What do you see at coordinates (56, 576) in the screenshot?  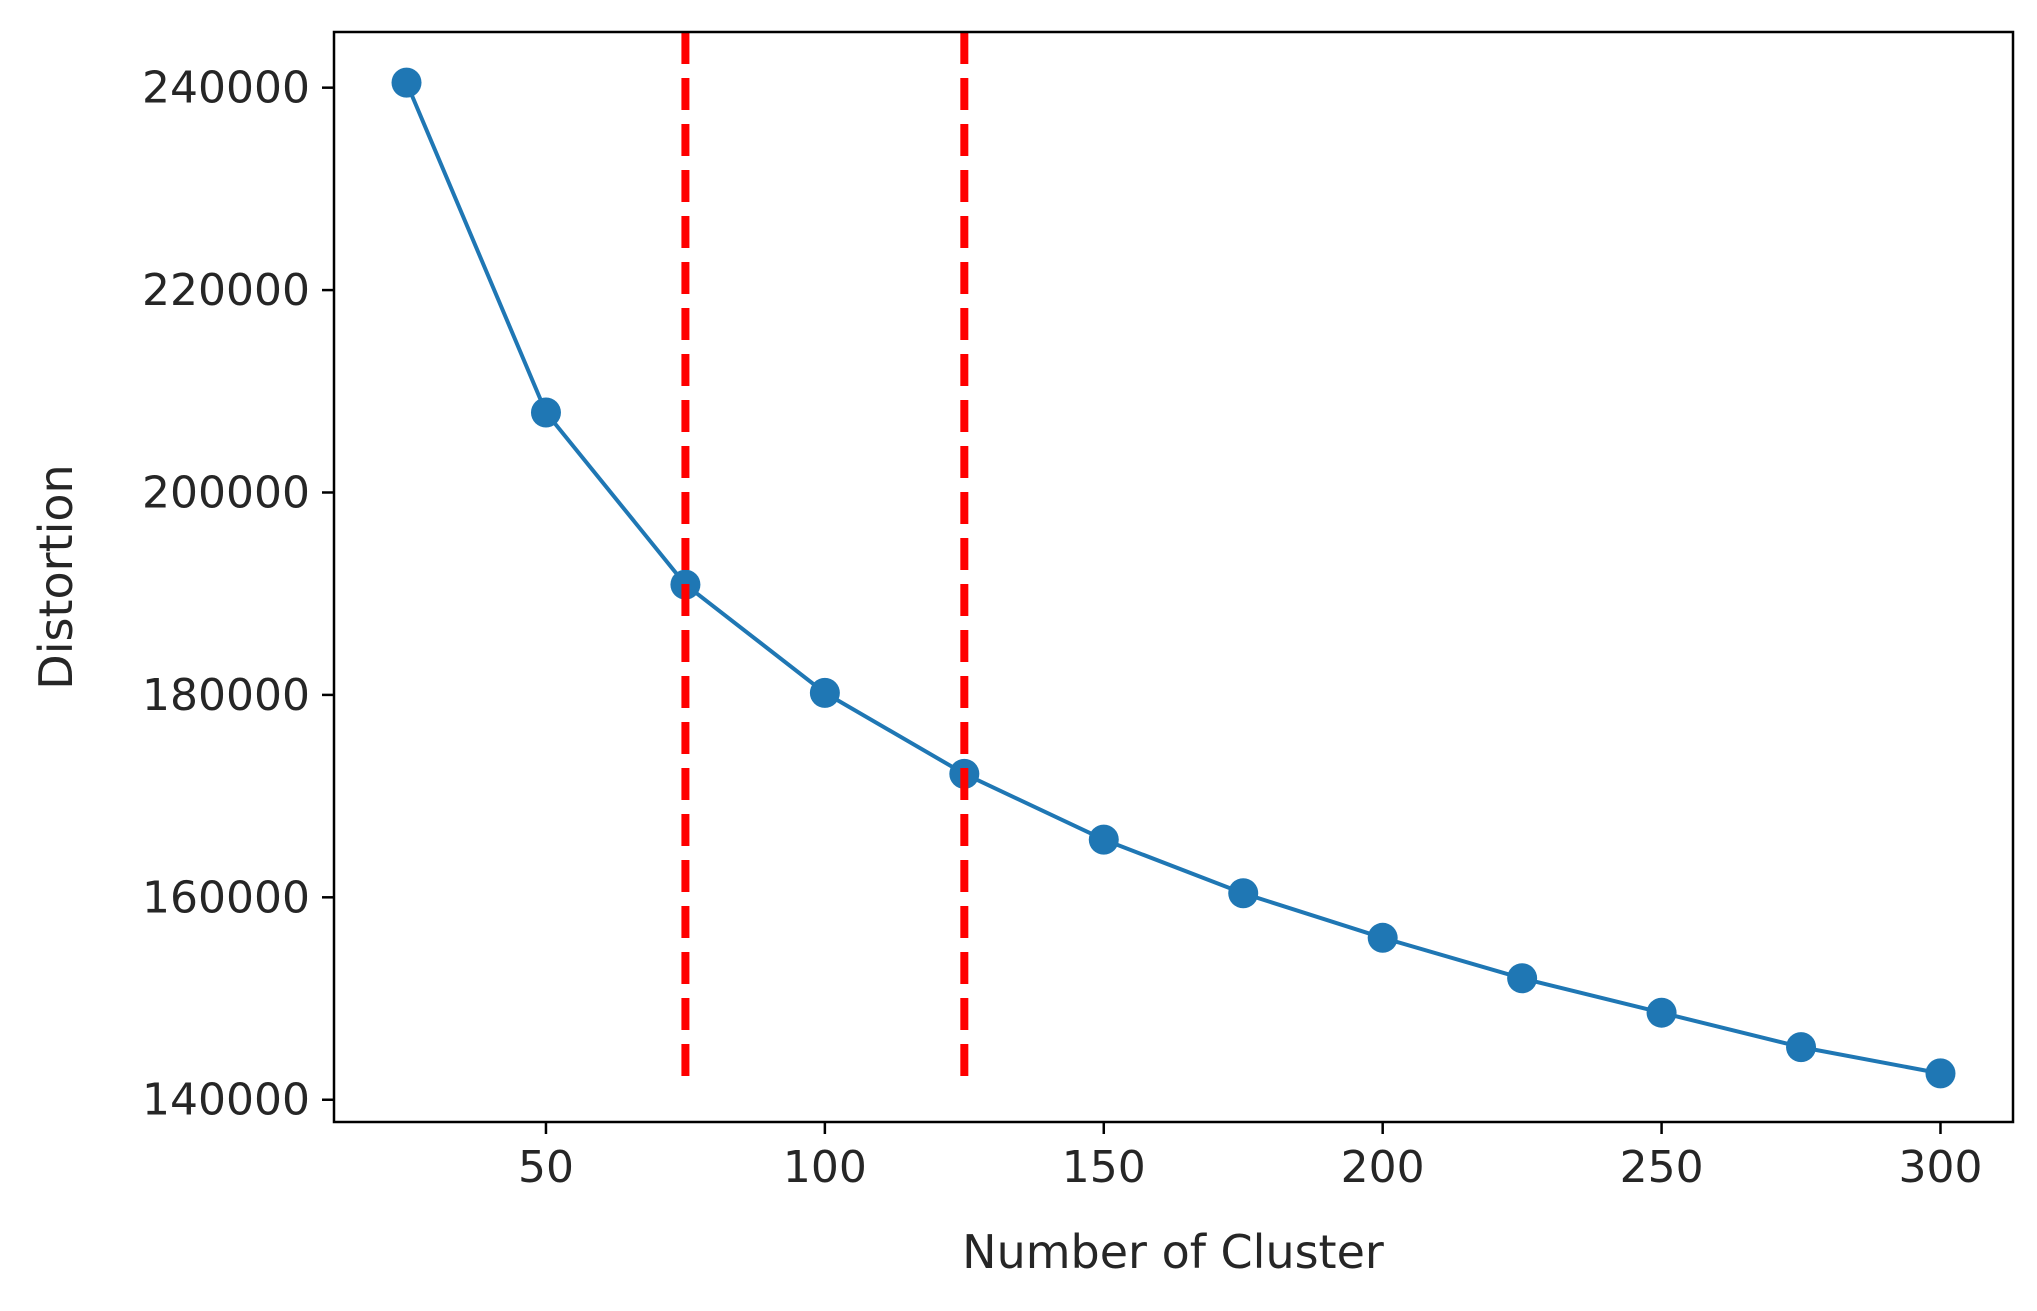 I see `y-axis-label: Distortion` at bounding box center [56, 576].